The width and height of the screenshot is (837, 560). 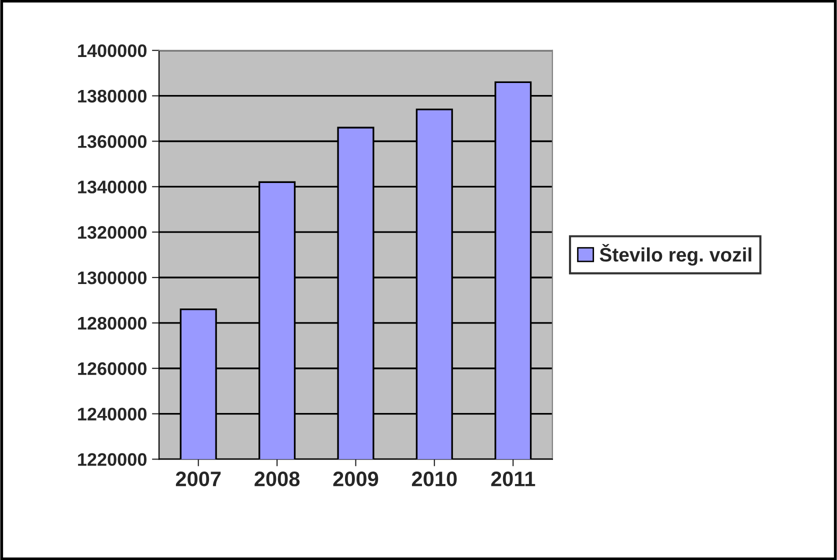 What do you see at coordinates (112, 51) in the screenshot?
I see `y-tick-label: 1400000` at bounding box center [112, 51].